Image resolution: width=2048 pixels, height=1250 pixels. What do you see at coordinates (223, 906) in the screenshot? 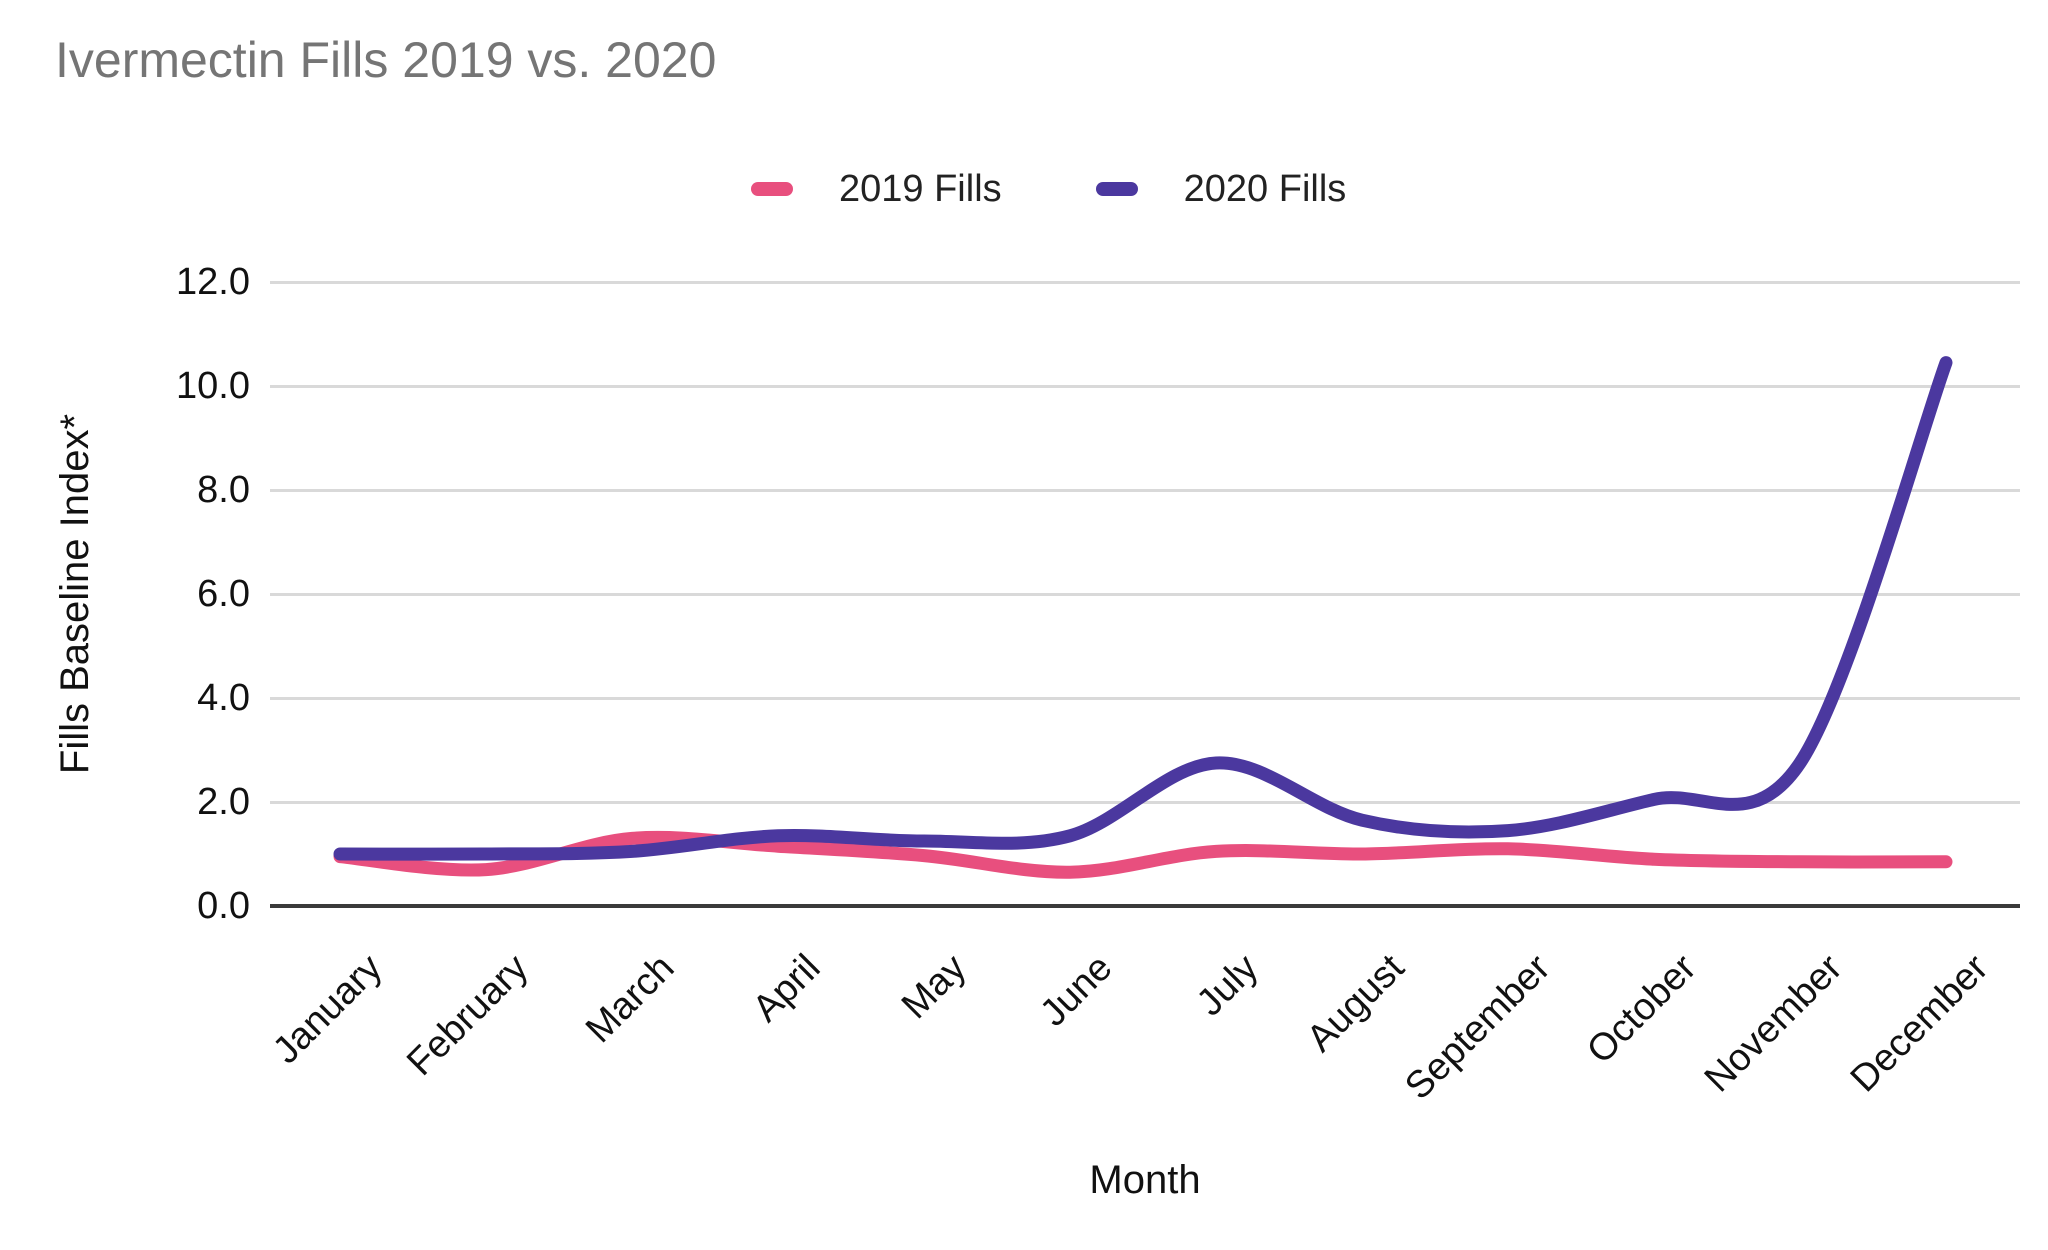
I see `y-tick-label: 0.0` at bounding box center [223, 906].